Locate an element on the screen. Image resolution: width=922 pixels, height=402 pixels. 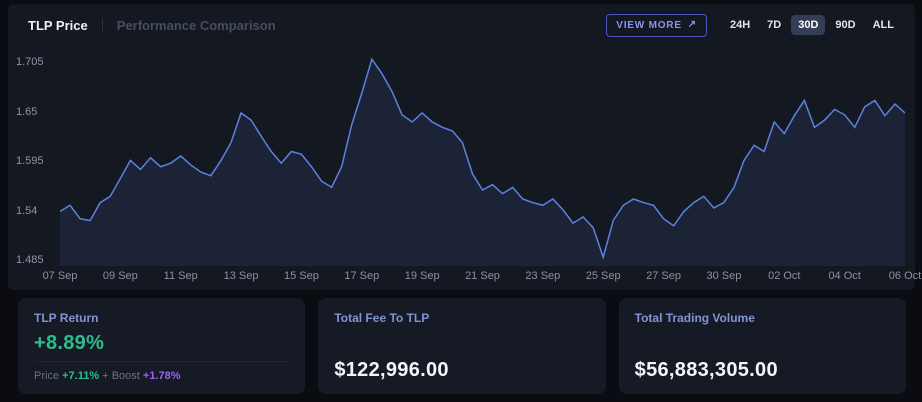
tlp-return-value: +8.89% is located at coordinates (69, 343).